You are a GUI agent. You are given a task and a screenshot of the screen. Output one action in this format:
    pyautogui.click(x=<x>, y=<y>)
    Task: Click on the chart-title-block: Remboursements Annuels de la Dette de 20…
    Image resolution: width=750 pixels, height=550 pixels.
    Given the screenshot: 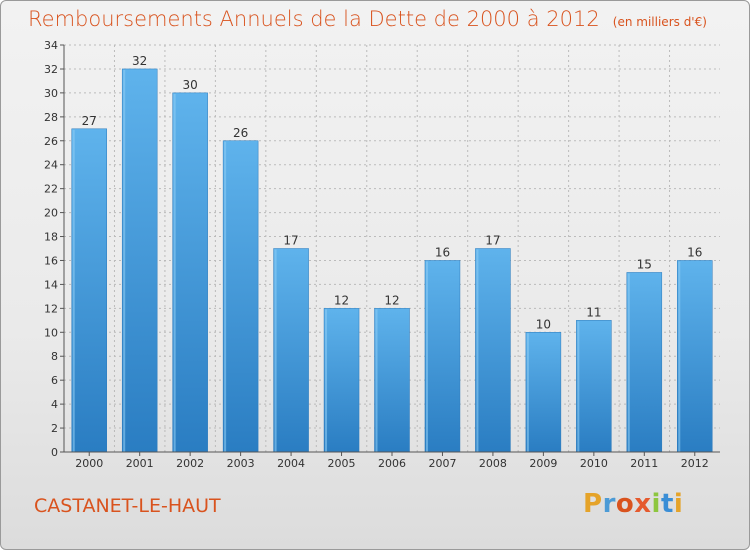 What is the action you would take?
    pyautogui.click(x=367, y=19)
    